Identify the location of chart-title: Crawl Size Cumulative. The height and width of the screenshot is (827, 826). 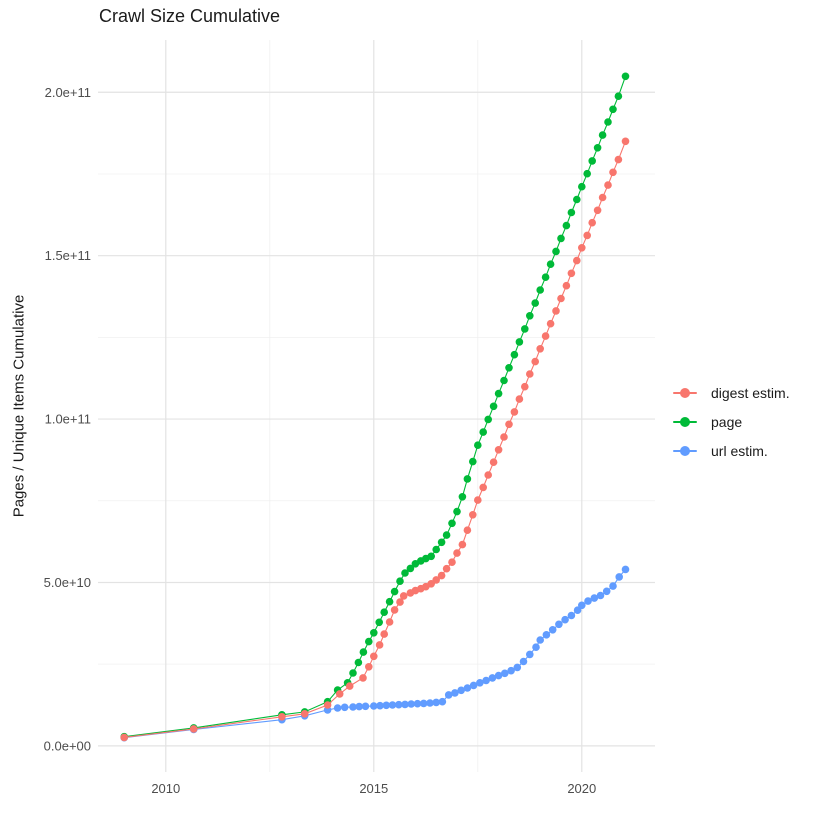
(190, 16).